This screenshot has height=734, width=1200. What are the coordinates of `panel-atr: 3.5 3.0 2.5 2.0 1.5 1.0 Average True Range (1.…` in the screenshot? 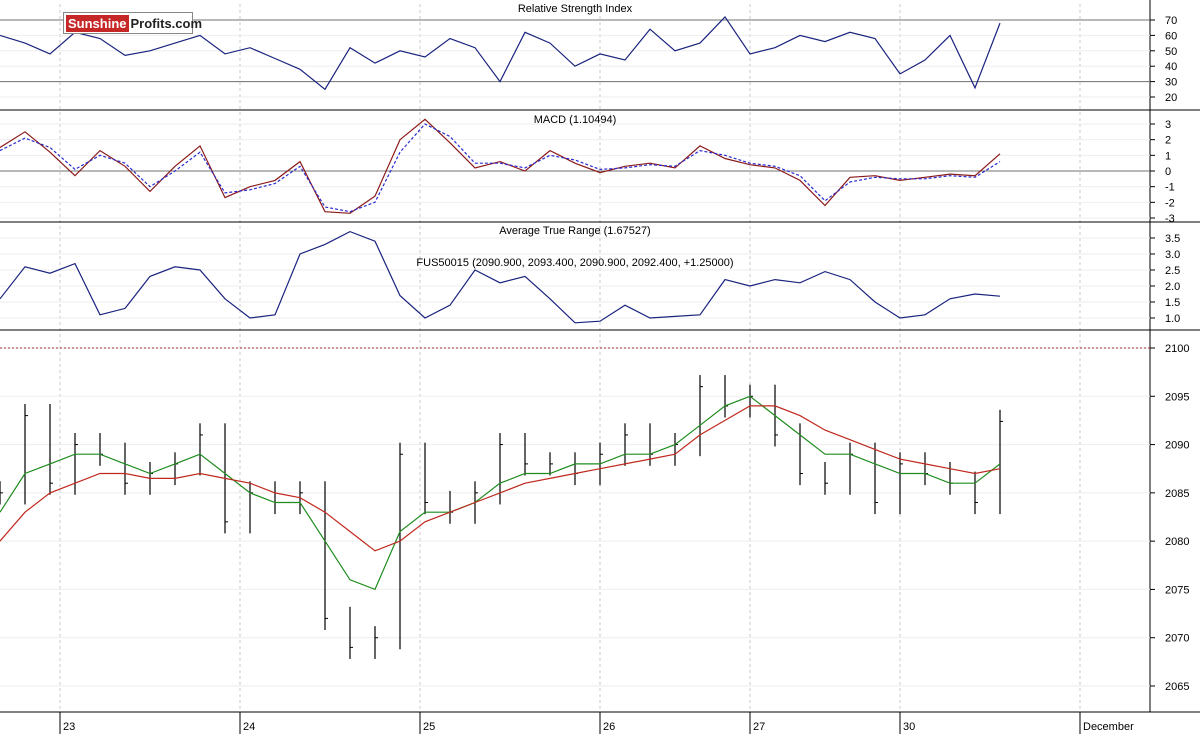 It's located at (590, 275).